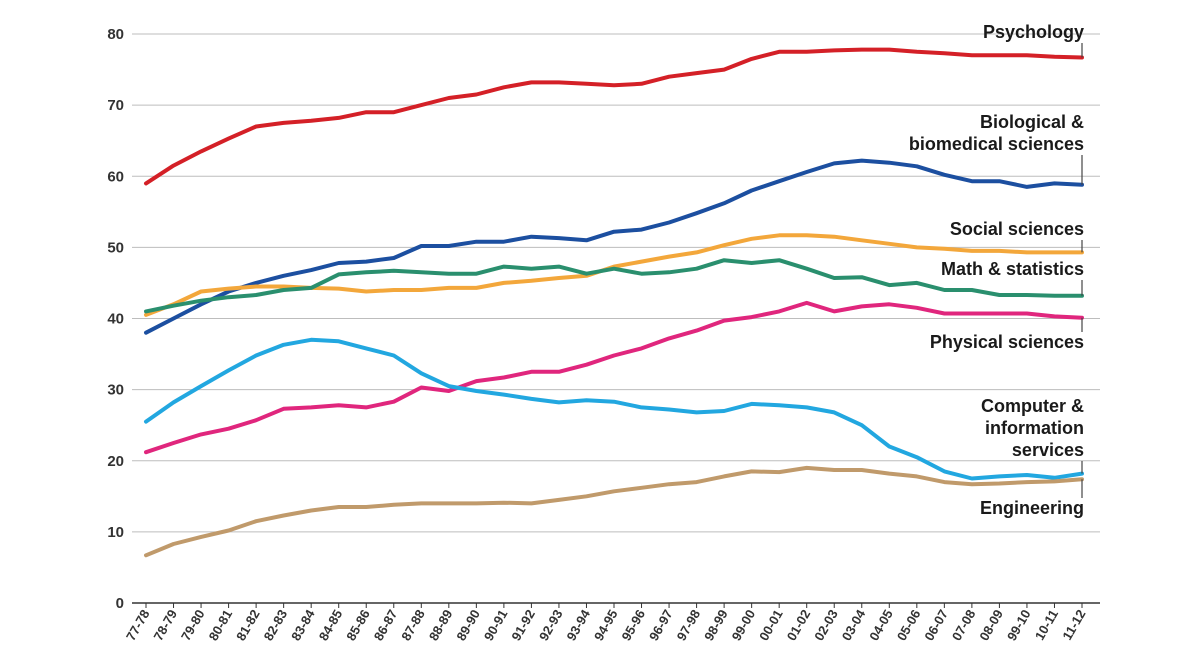 The width and height of the screenshot is (1200, 666). I want to click on series-label-engineering: Engineering, so click(1032, 508).